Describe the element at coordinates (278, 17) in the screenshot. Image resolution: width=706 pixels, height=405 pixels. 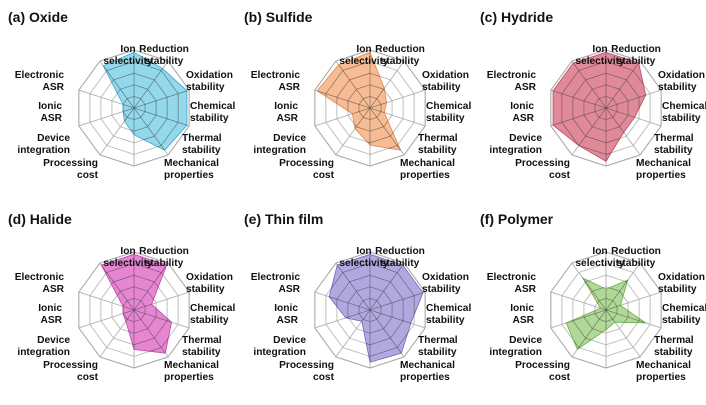
I see `panel-title: (b) Sulfide` at that location.